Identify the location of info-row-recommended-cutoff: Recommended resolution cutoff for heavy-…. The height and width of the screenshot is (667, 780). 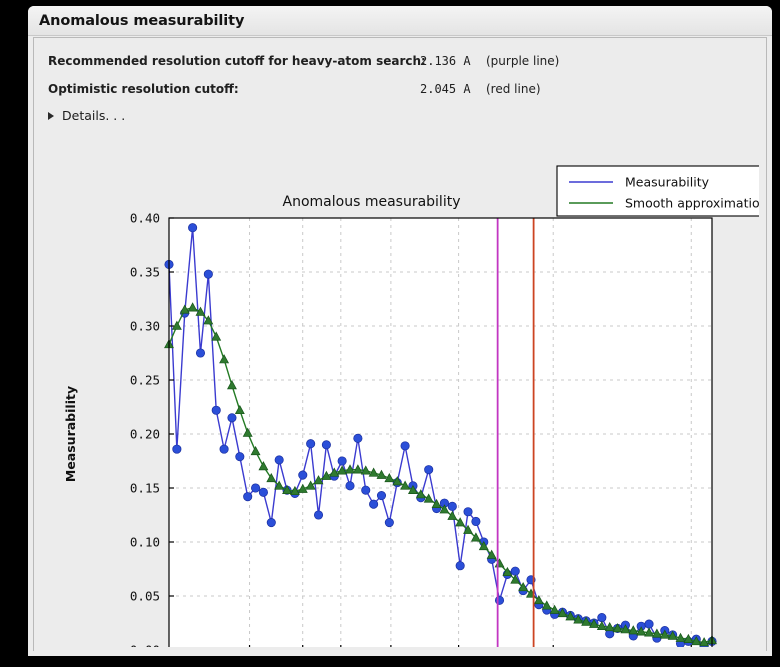
(303, 61).